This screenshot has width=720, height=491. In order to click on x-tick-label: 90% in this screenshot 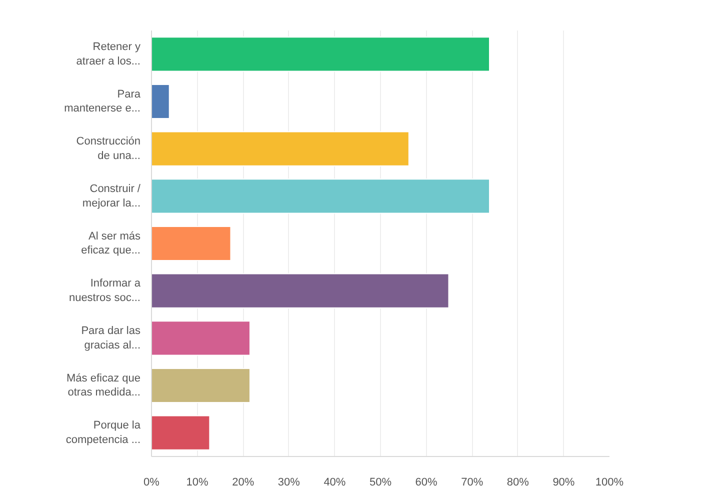, I will do `click(563, 482)`.